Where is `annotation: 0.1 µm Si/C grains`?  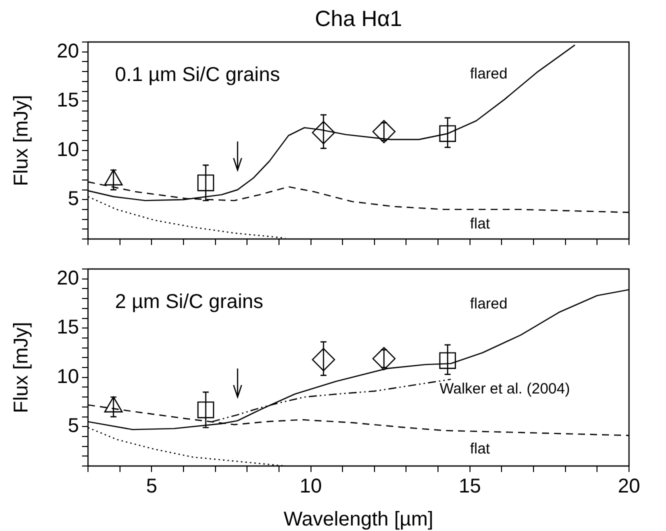 annotation: 0.1 µm Si/C grains is located at coordinates (197, 75).